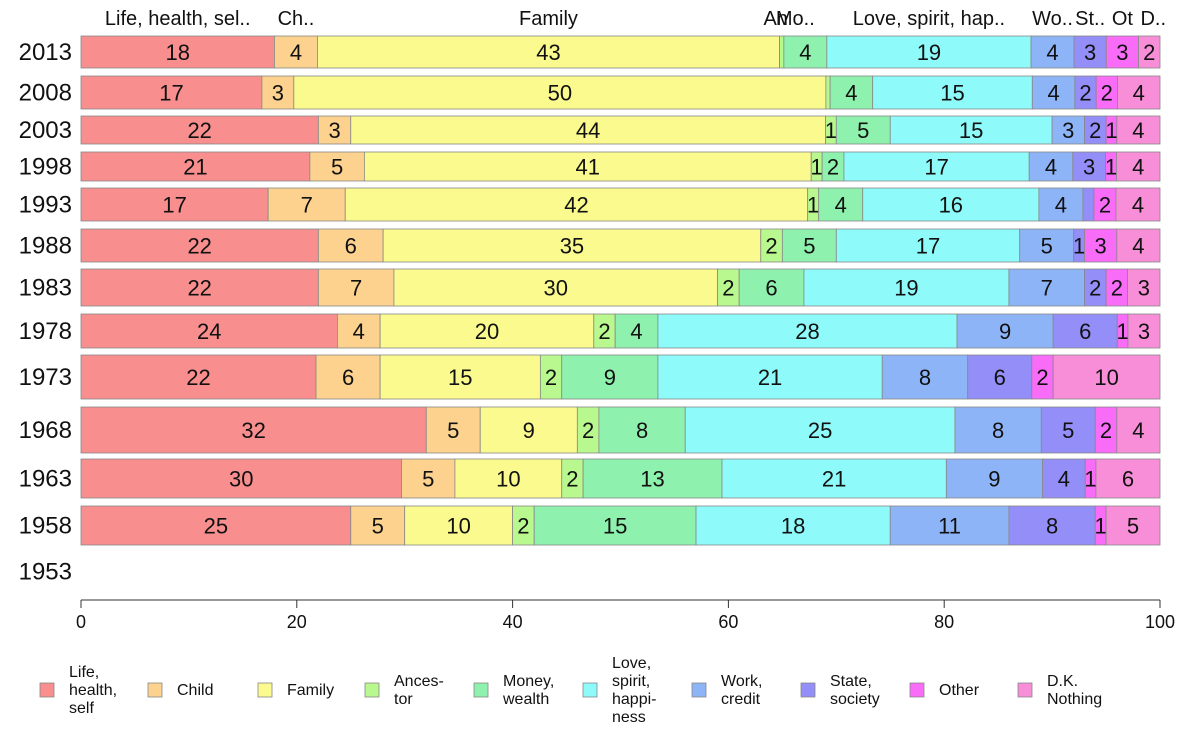 The height and width of the screenshot is (736, 1188). Describe the element at coordinates (45, 572) in the screenshot. I see `year-label-1953: 1953` at that location.